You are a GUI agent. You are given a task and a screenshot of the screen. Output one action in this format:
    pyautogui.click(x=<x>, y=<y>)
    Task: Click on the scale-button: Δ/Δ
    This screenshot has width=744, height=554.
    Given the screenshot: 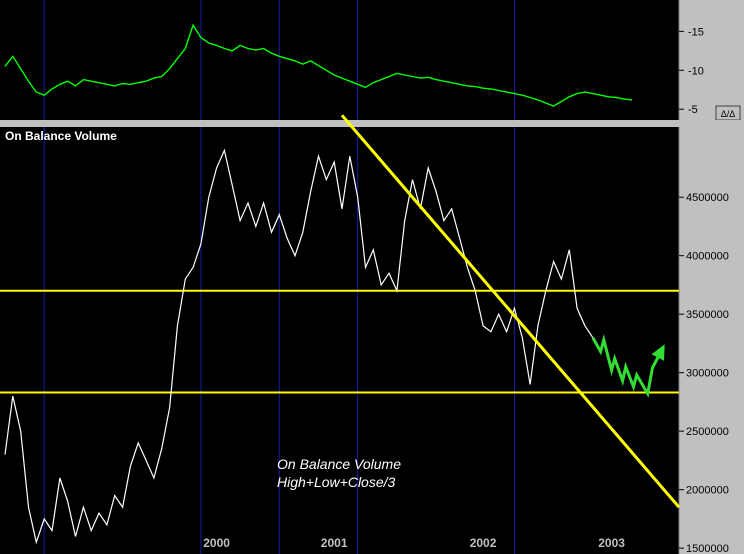 What is the action you would take?
    pyautogui.click(x=728, y=113)
    